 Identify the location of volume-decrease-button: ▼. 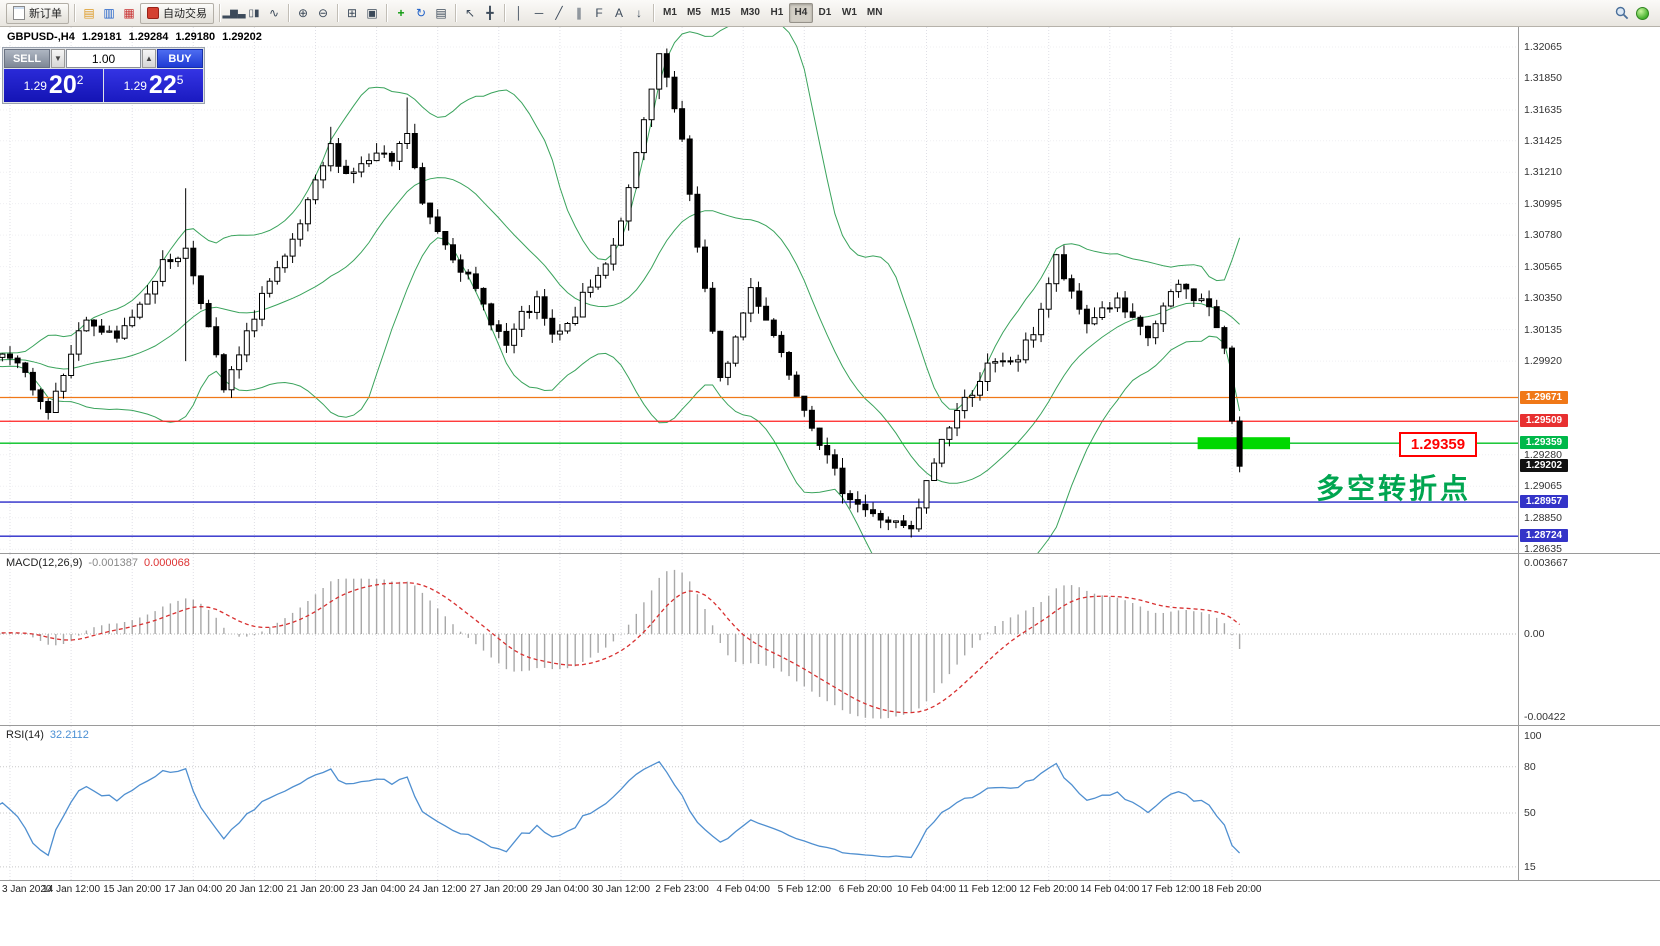
(58, 58).